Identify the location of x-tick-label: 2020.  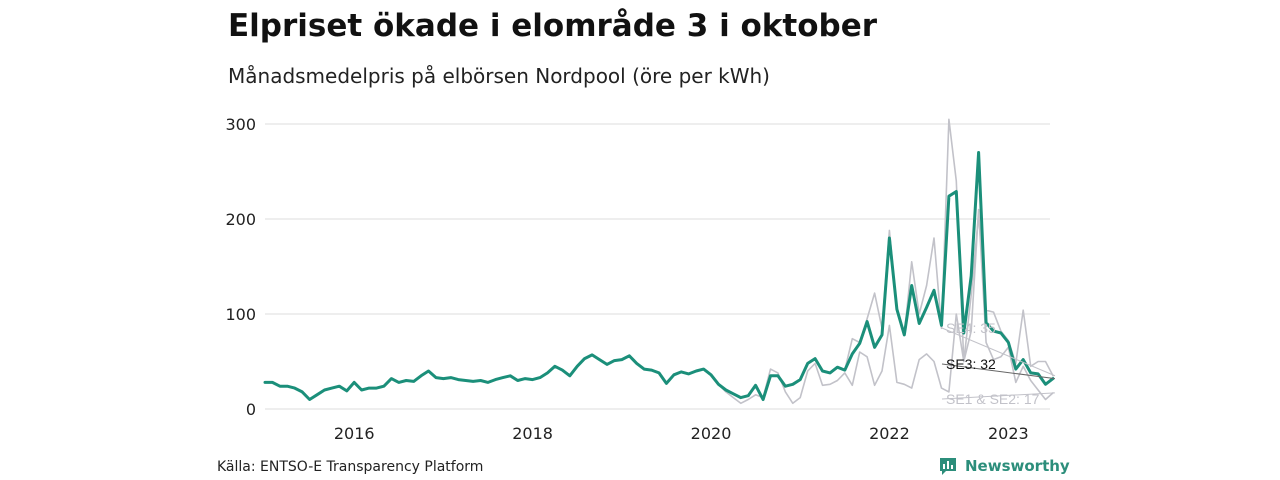
(711, 433).